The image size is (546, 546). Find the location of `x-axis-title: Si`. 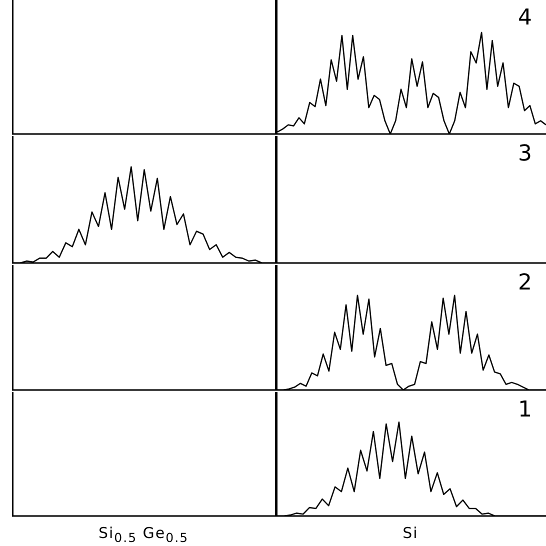

x-axis-title: Si is located at coordinates (411, 533).